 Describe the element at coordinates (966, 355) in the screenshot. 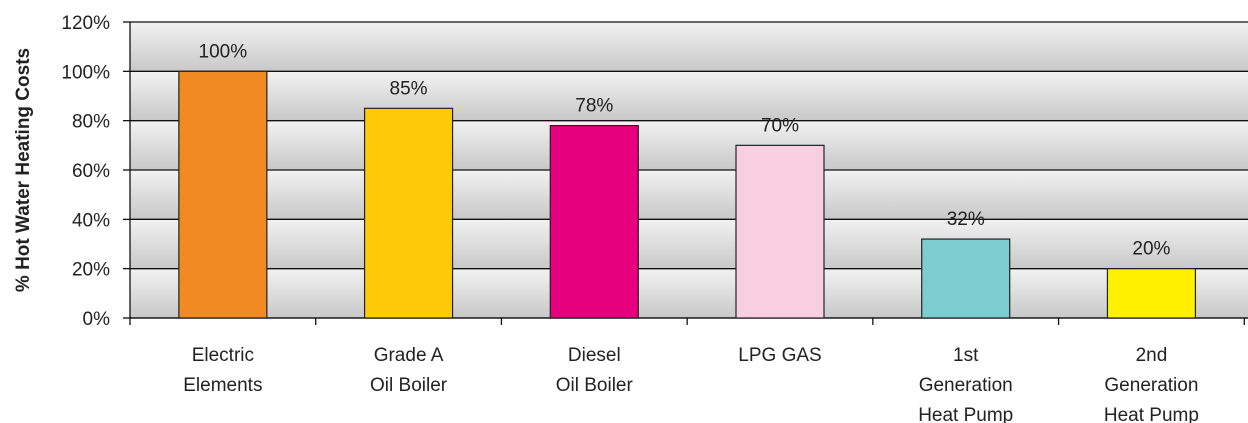

I see `category-label: 1st` at that location.